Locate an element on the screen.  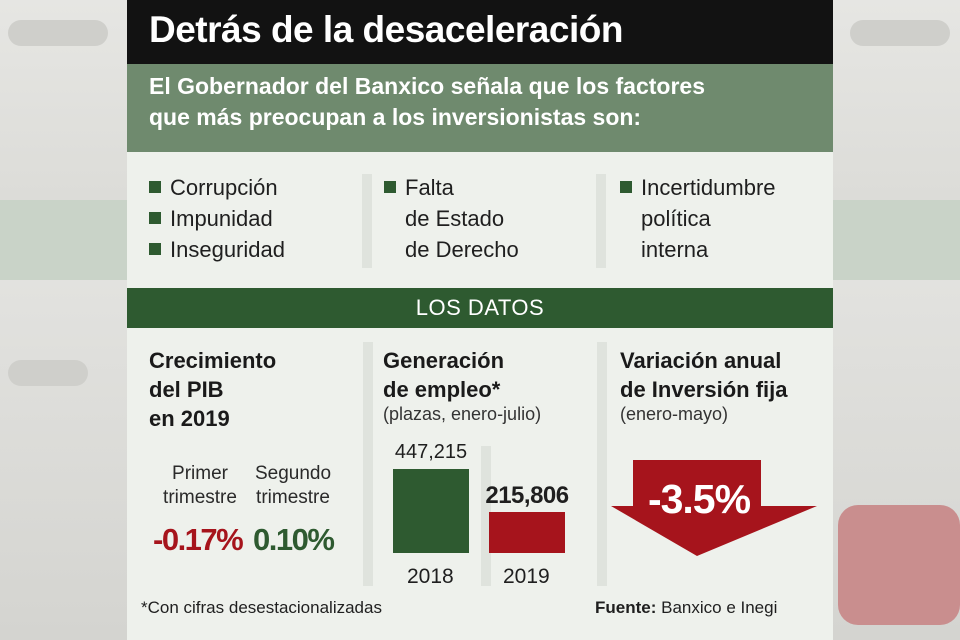
q2-label-line: Segundo is located at coordinates (293, 473).